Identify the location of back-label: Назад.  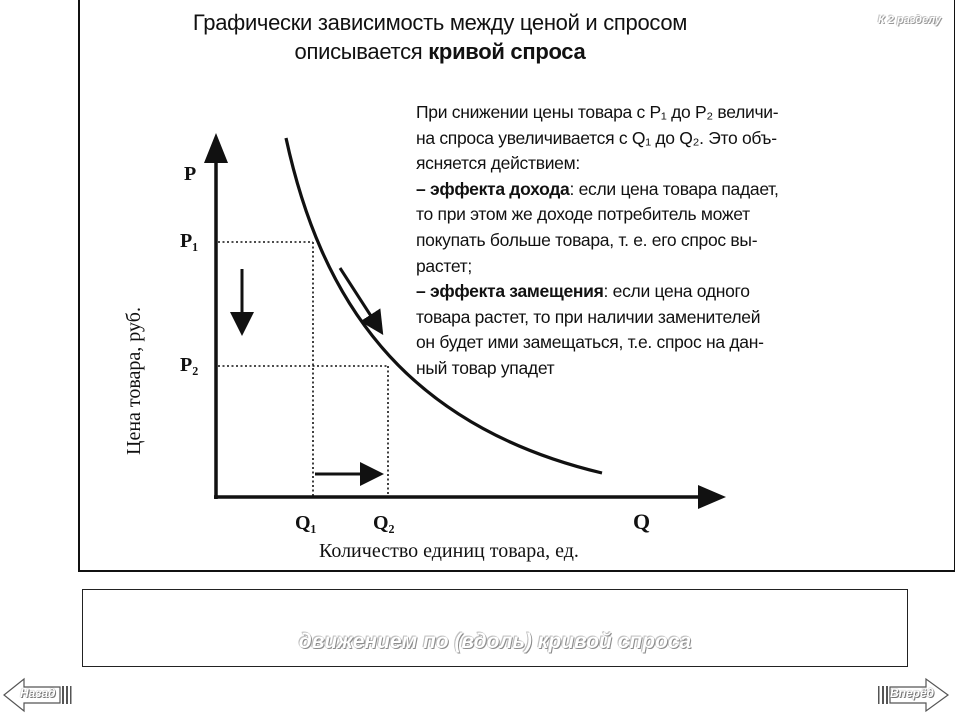
(38, 693).